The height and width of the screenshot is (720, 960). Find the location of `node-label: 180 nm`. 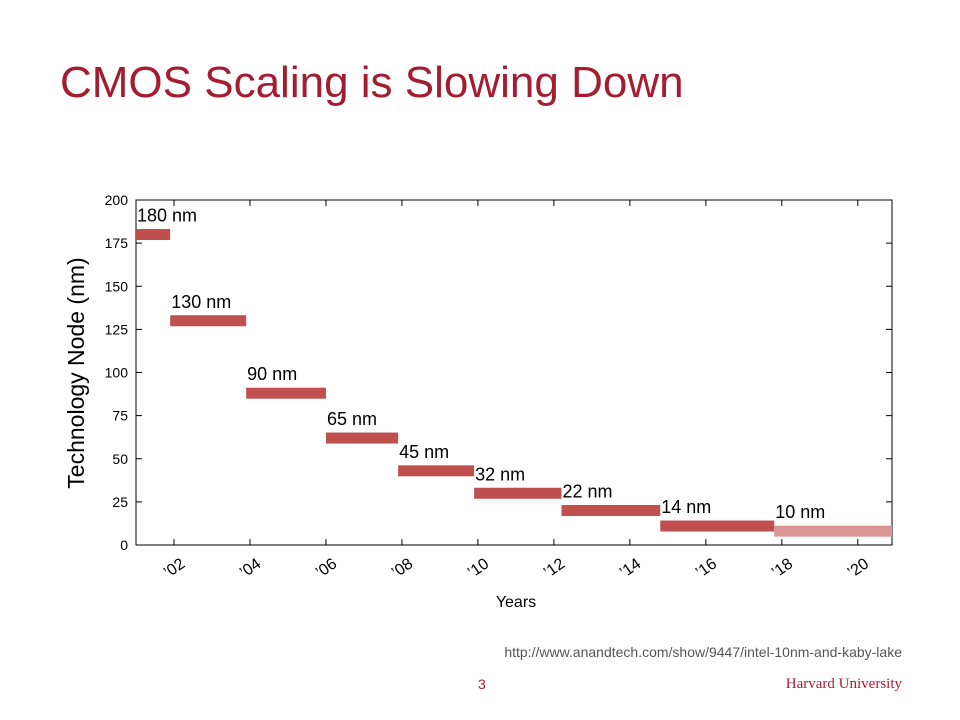

node-label: 180 nm is located at coordinates (167, 216).